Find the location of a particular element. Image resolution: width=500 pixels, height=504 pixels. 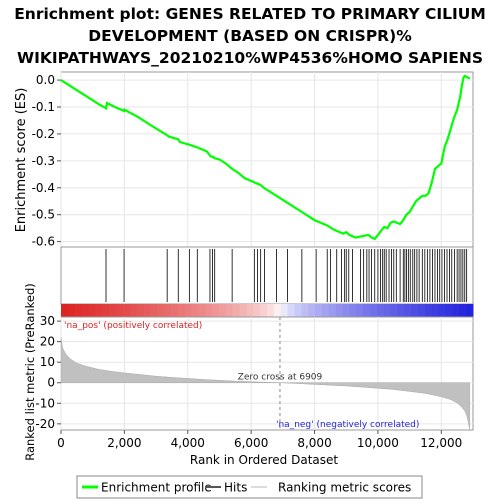

hits-panel-frame is located at coordinates (267, 275).